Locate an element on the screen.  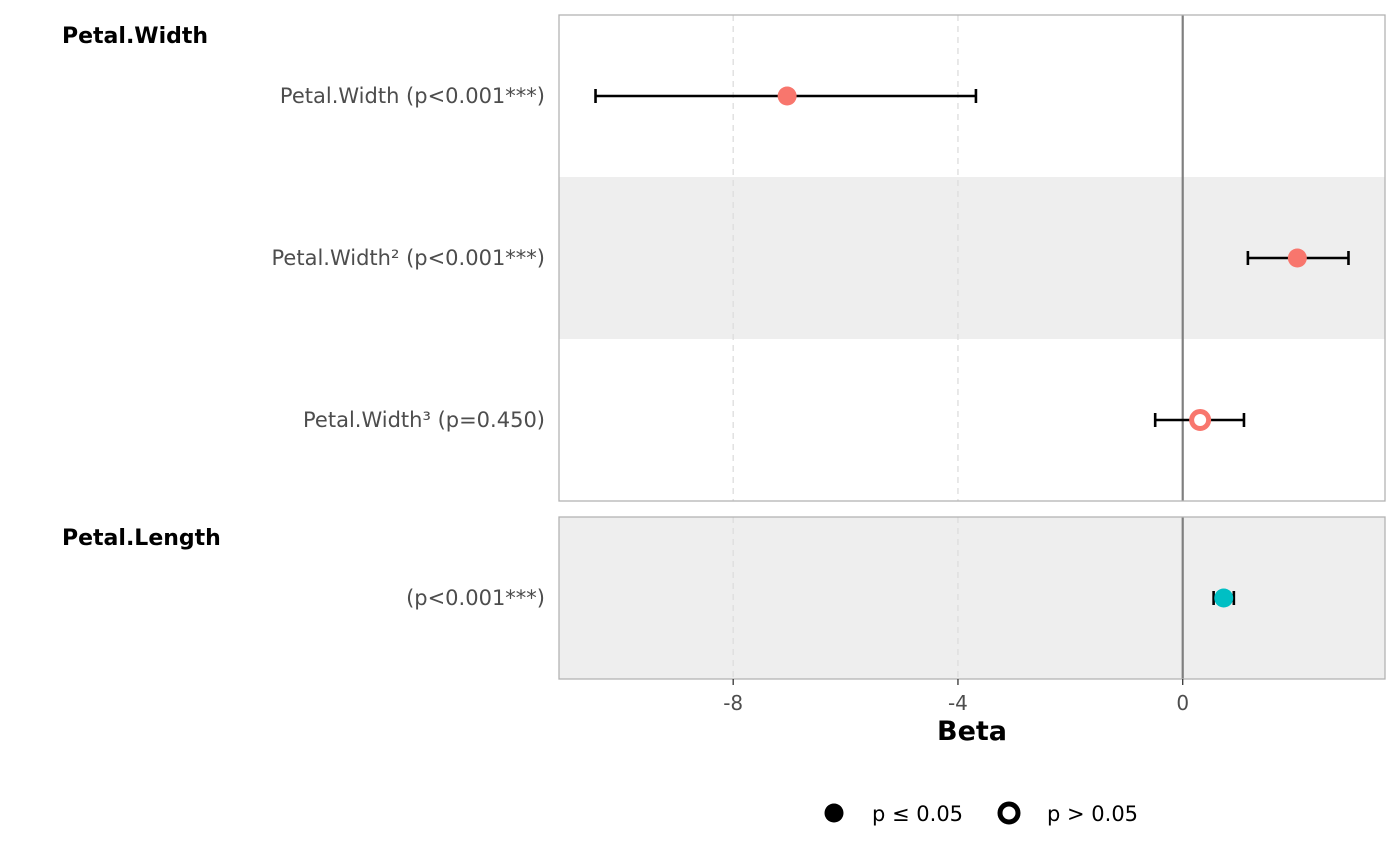
legend-item: p ≤ 0.05 is located at coordinates (893, 814).